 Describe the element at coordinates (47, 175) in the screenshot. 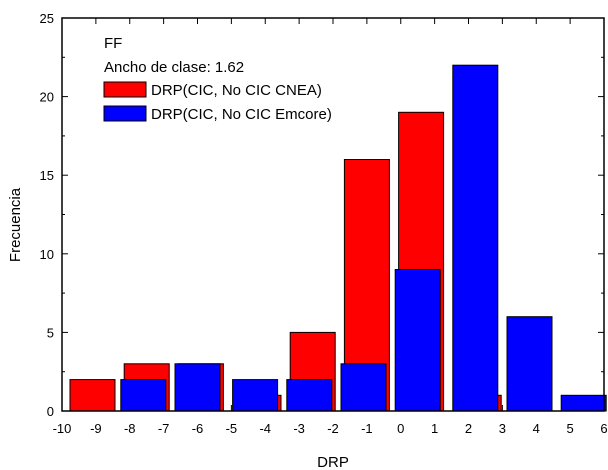

I see `y-tick-label: 15` at that location.